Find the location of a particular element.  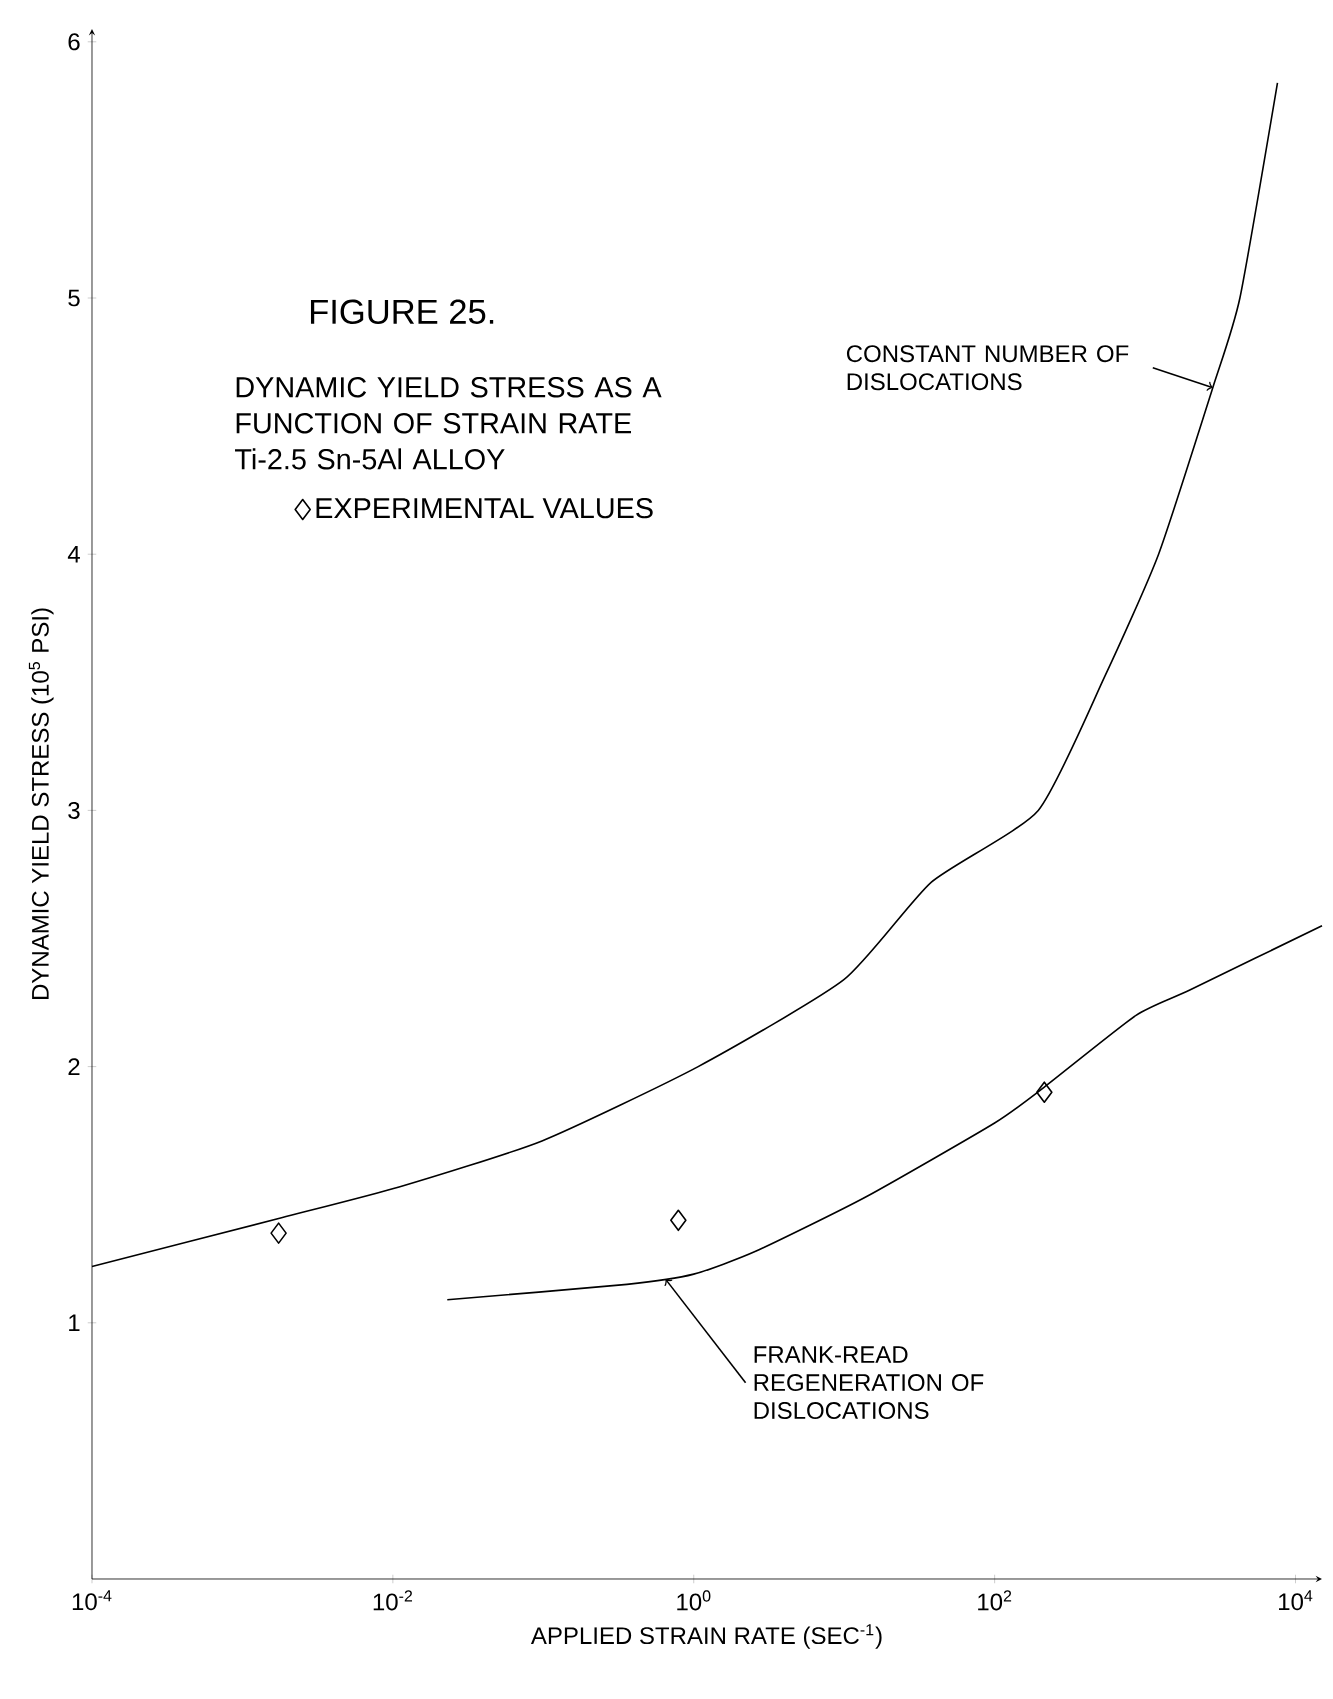

x-axis-title: APPLIED STRAIN RATE (SEC$^{-1}$) is located at coordinates (706, 1636).